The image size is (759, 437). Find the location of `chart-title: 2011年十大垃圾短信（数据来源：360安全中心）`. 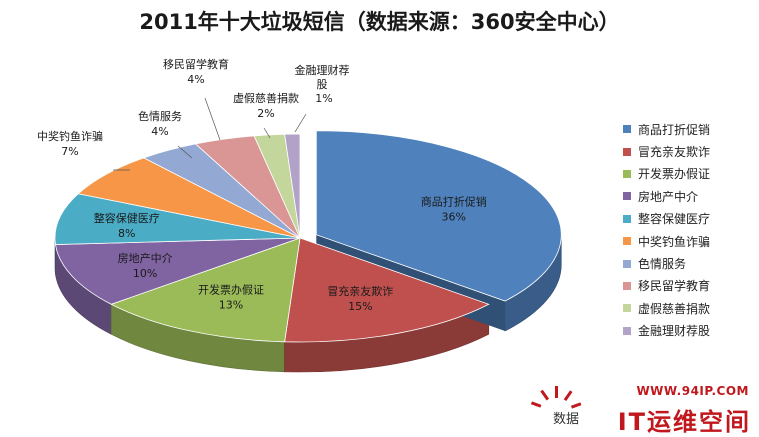

chart-title: 2011年十大垃圾短信（数据来源：360安全中心） is located at coordinates (379, 22).